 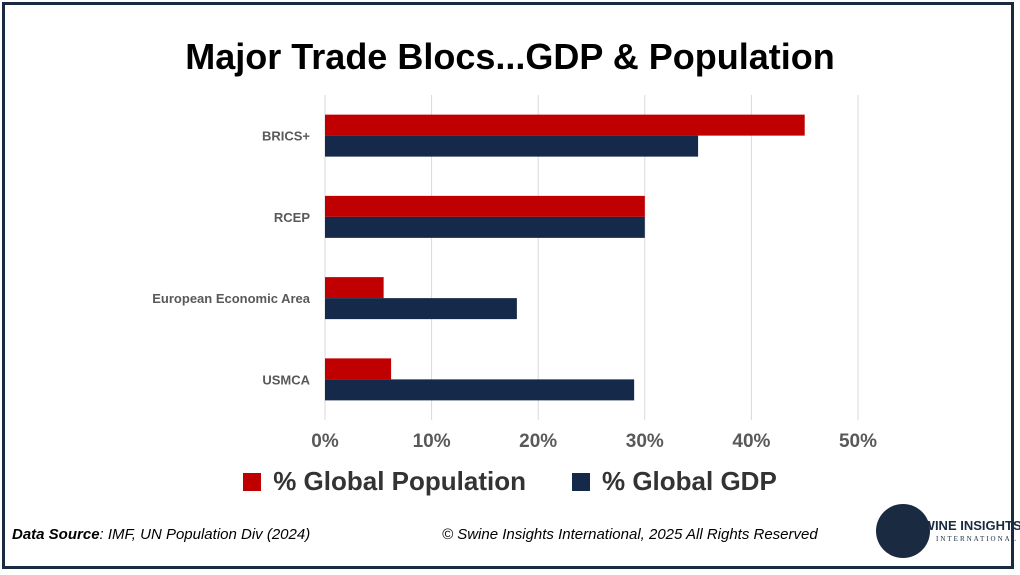 I want to click on legend-swatch-gdp, so click(x=580, y=481).